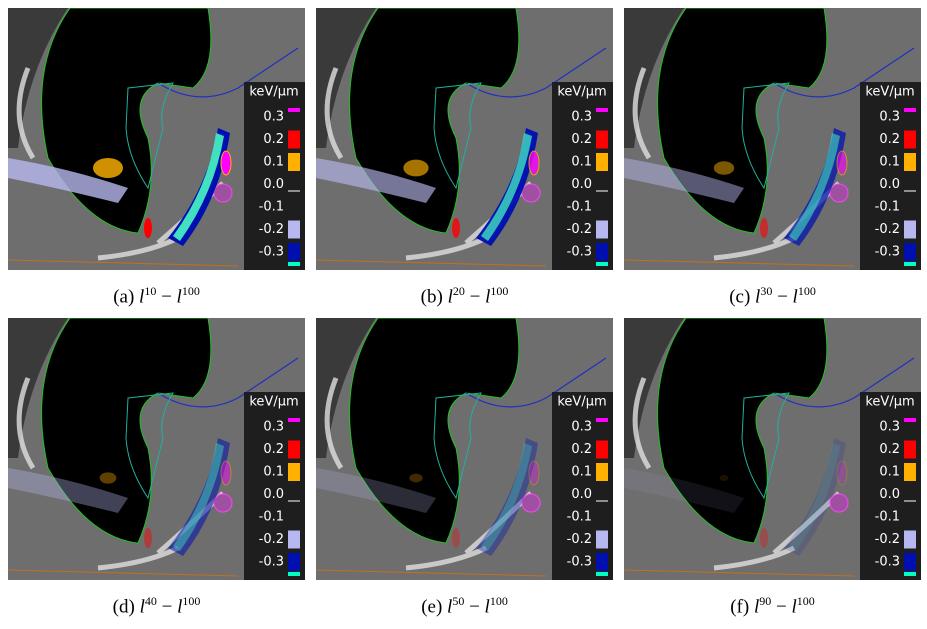 This screenshot has width=927, height=629. What do you see at coordinates (199, 497) in the screenshot?
I see `let-diff-blue` at bounding box center [199, 497].